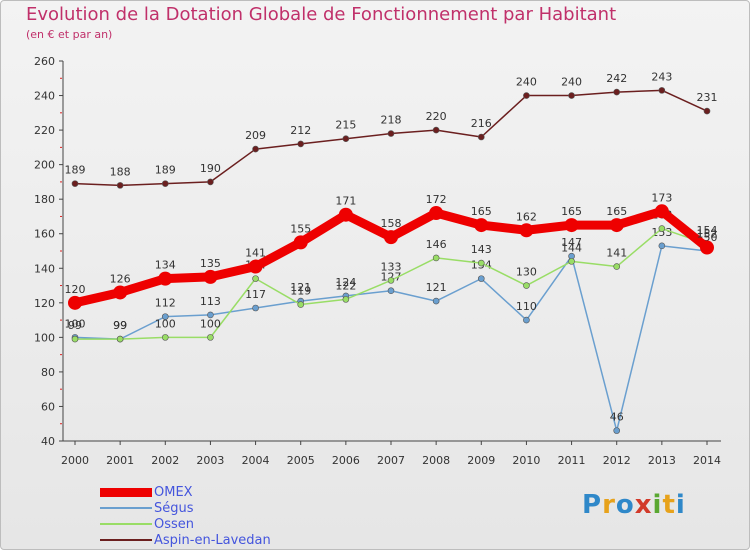  What do you see at coordinates (210, 315) in the screenshot?
I see `point-s-gus-2003` at bounding box center [210, 315].